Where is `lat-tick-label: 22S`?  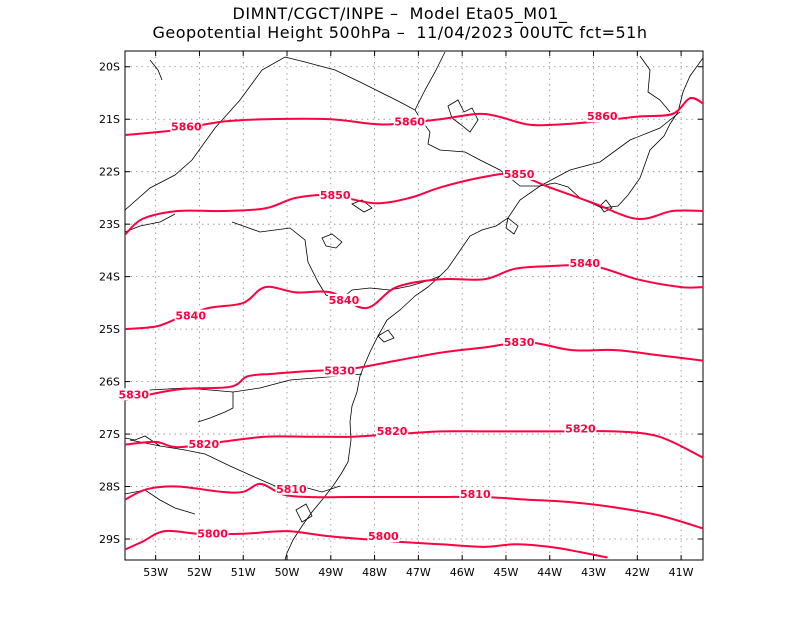 lat-tick-label: 22S is located at coordinates (109, 172).